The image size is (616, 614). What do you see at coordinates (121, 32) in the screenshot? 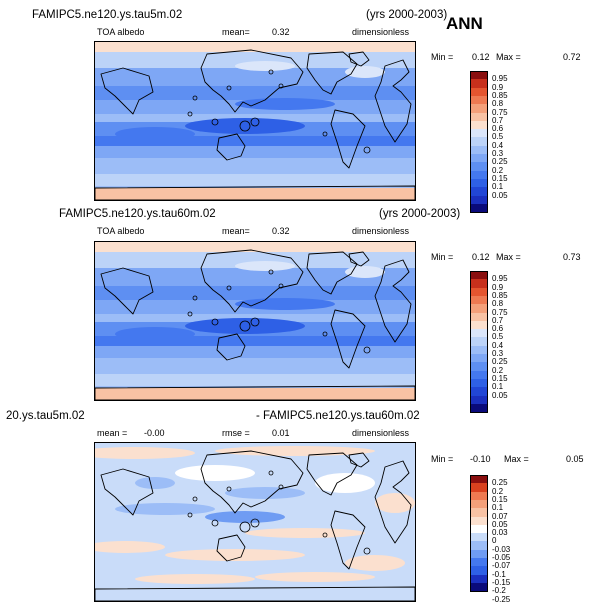
I see `panel1-variable: TOA albedo` at bounding box center [121, 32].